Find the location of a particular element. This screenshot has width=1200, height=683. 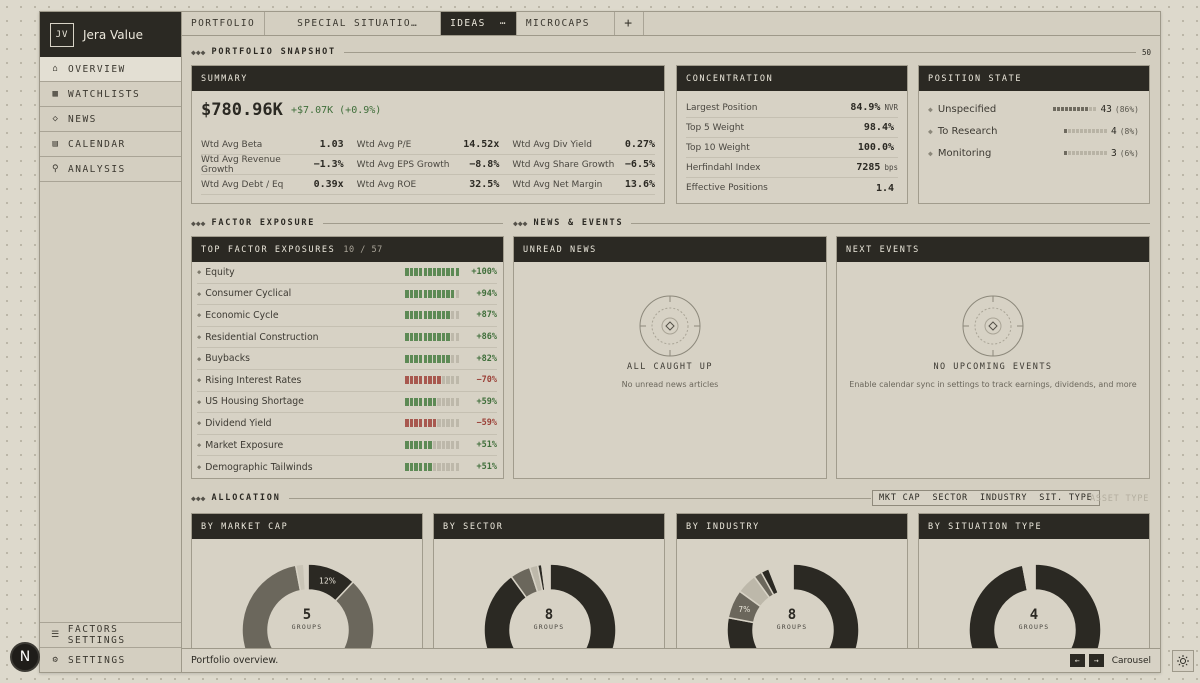

filter-industry: INDUSTRY is located at coordinates (1003, 498).